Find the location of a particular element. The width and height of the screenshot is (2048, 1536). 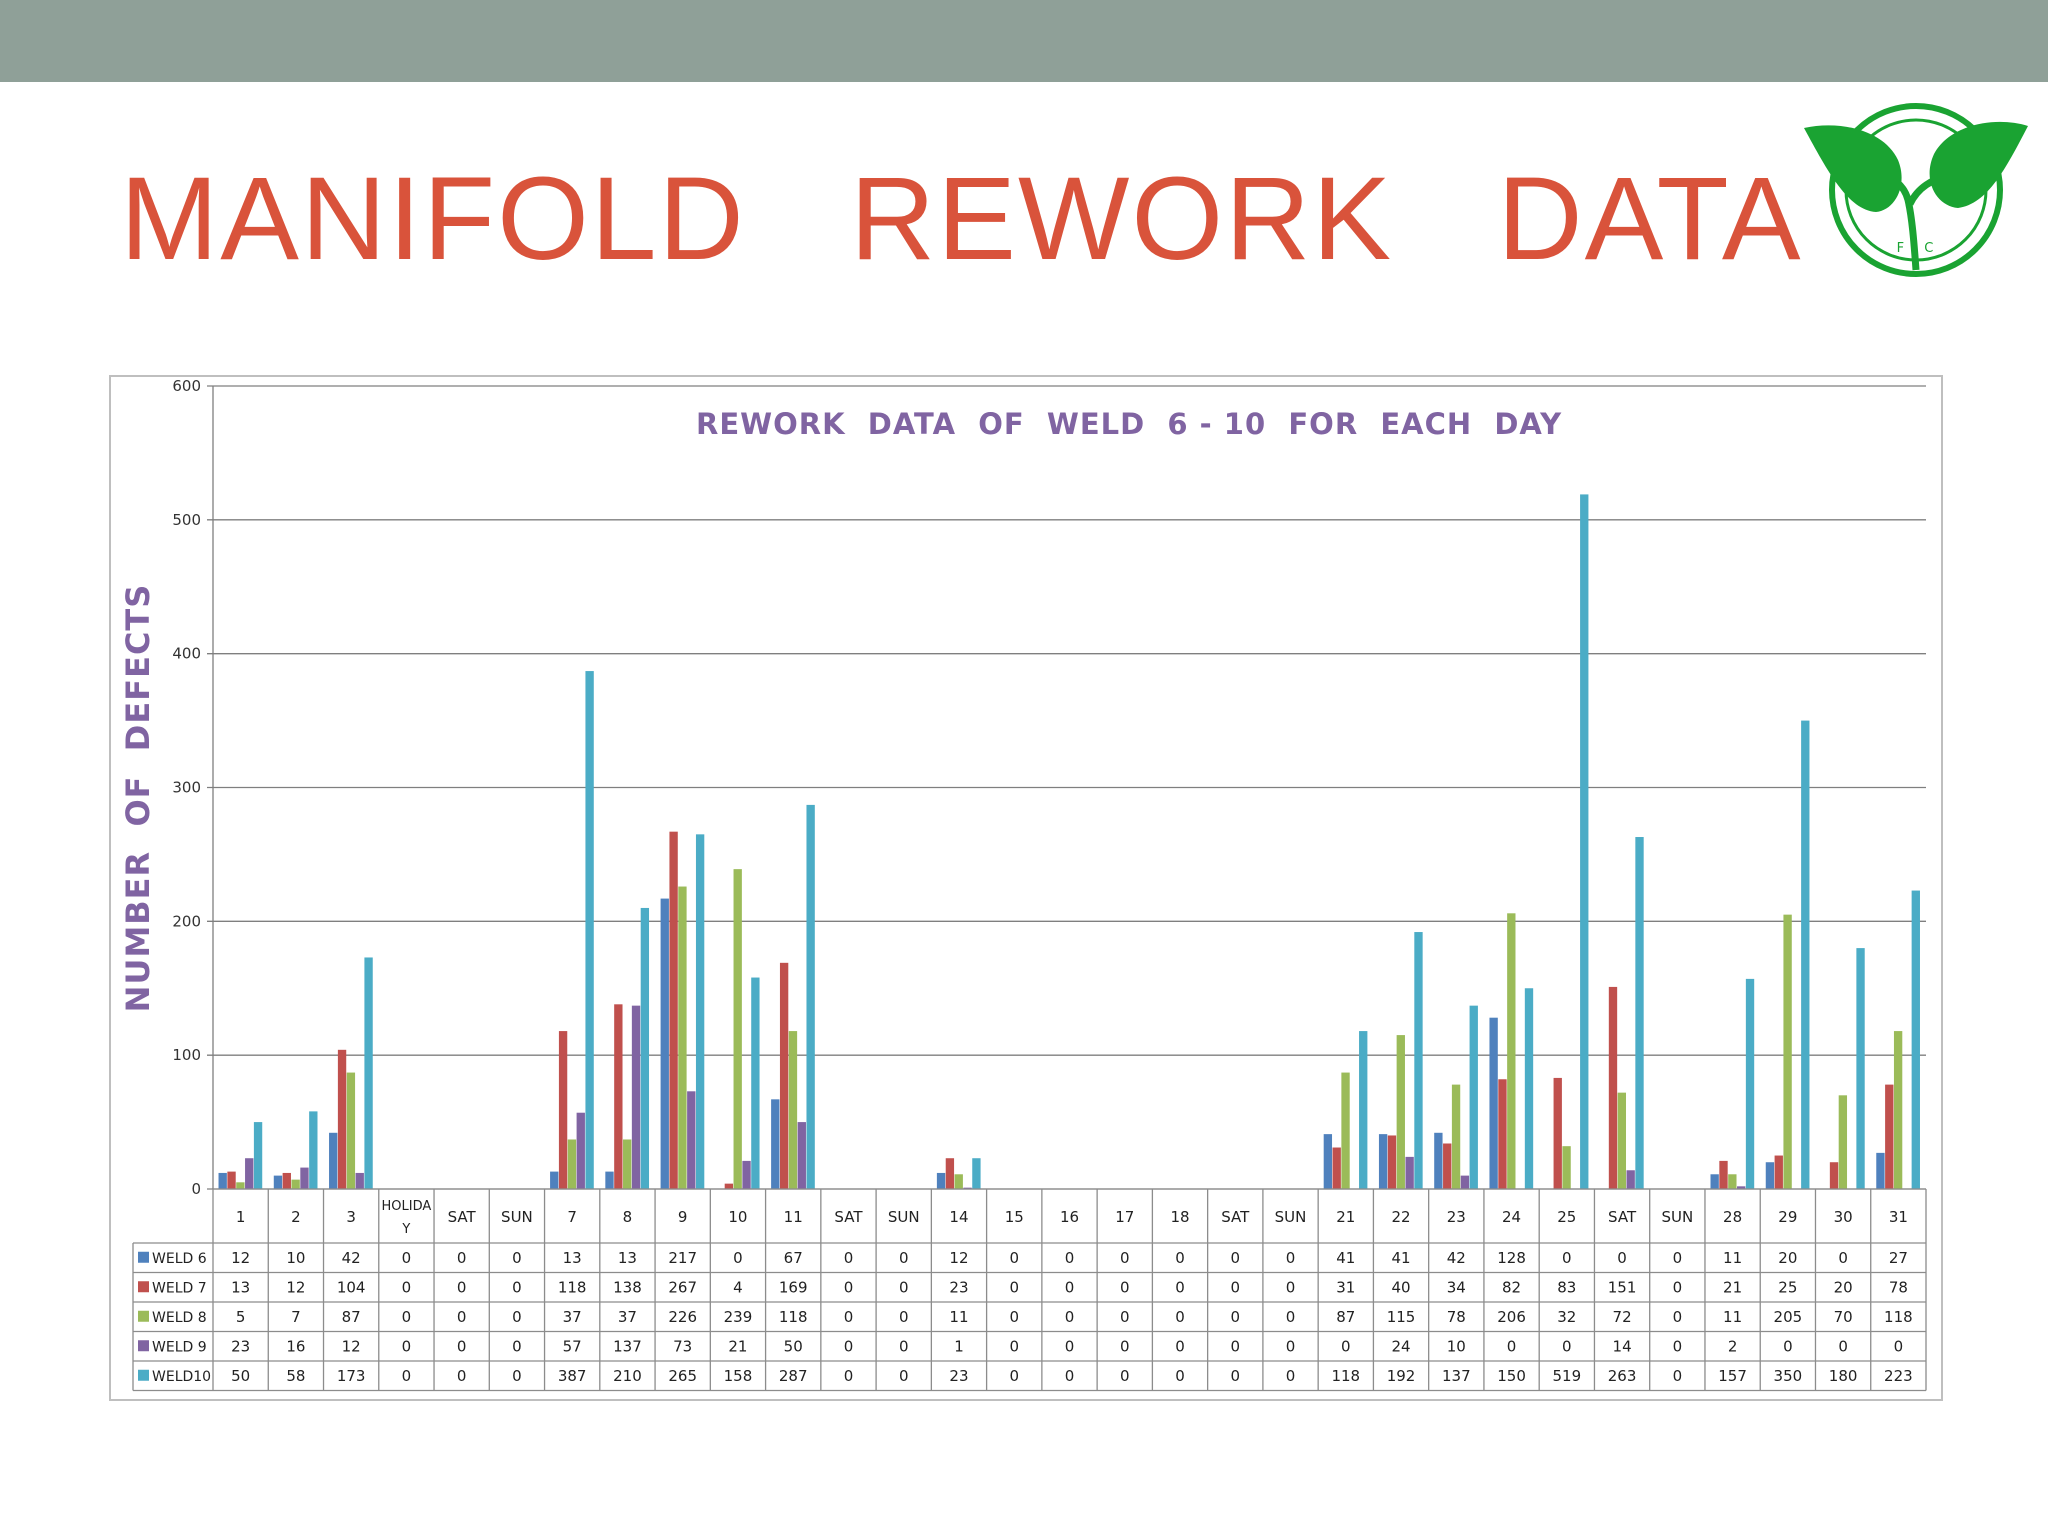

data-label: 72 is located at coordinates (1622, 1317).